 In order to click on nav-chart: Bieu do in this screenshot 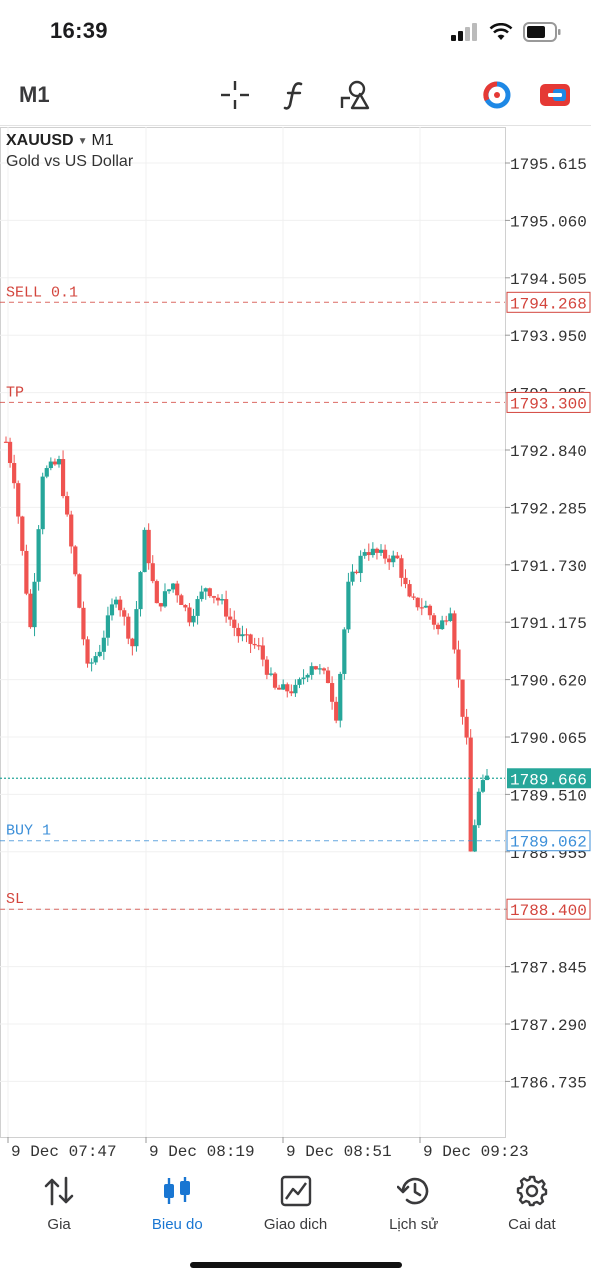, I will do `click(177, 1206)`.